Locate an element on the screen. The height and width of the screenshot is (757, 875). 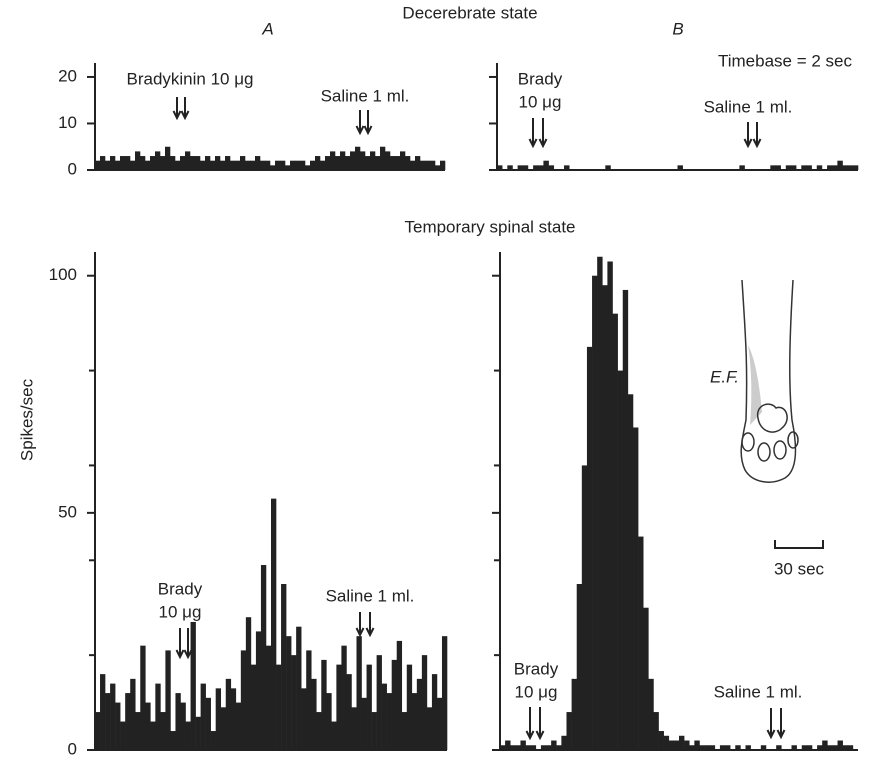
paw-inset is located at coordinates (769, 381).